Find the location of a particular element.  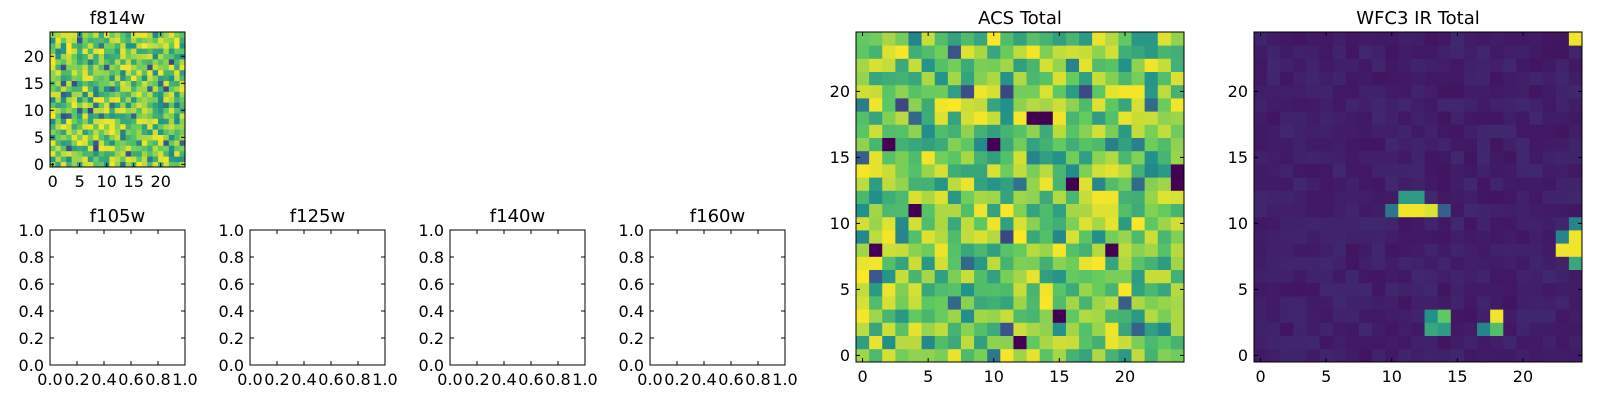

panel-title: f125w is located at coordinates (317, 216).